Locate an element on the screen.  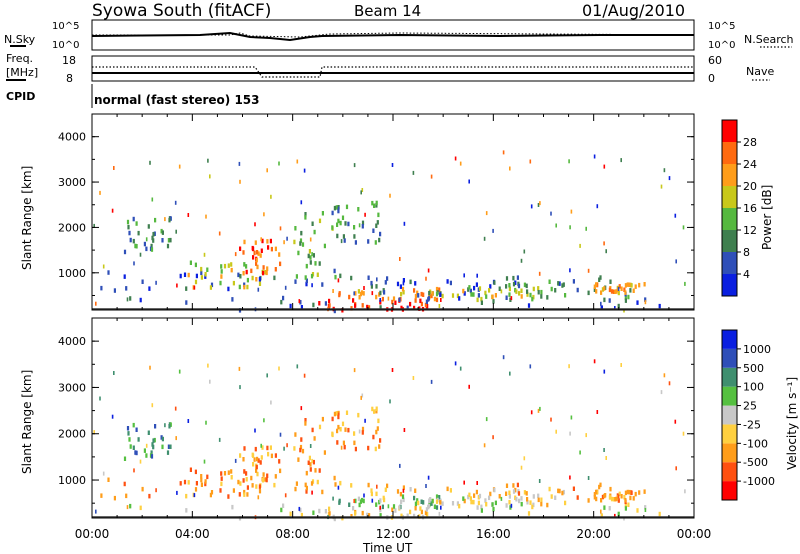
power-colorbar-tick-label: 8 is located at coordinates (746, 252).